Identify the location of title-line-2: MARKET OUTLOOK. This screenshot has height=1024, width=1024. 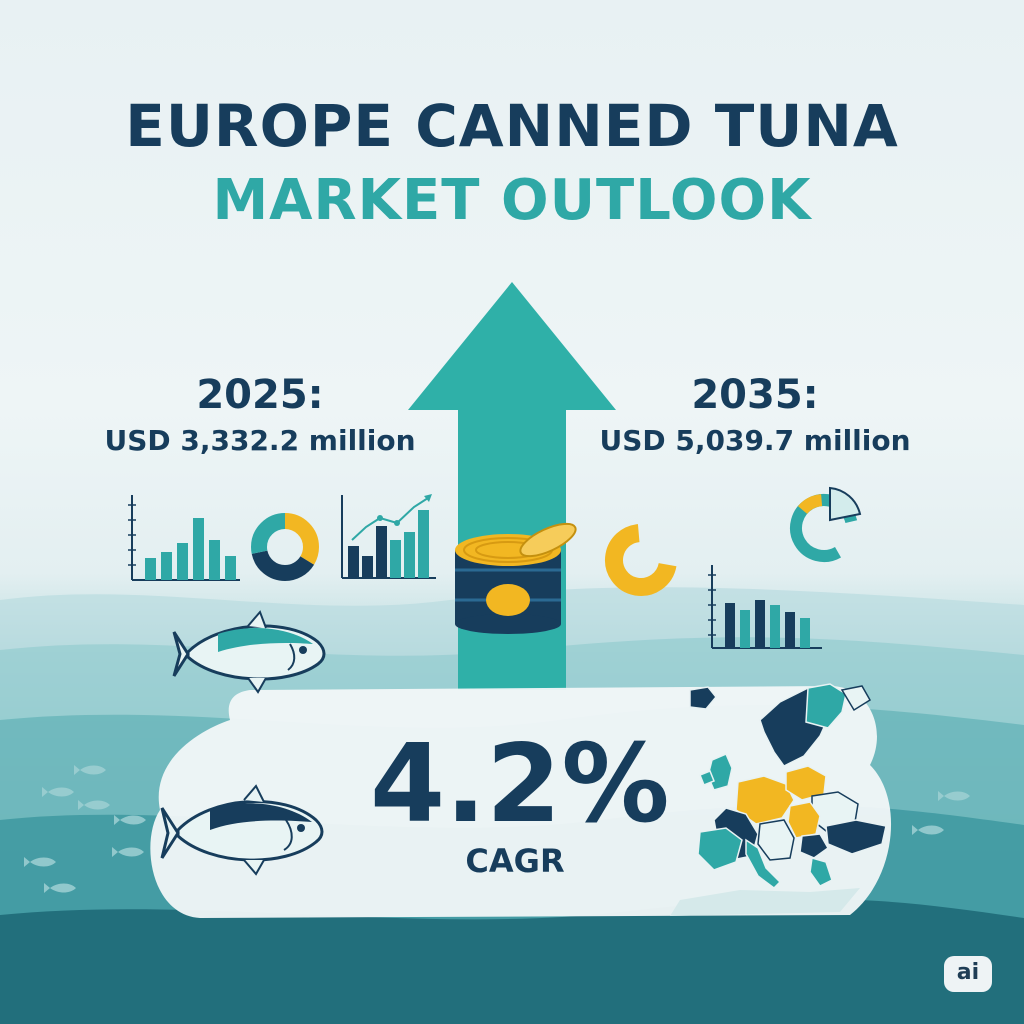
(512, 200).